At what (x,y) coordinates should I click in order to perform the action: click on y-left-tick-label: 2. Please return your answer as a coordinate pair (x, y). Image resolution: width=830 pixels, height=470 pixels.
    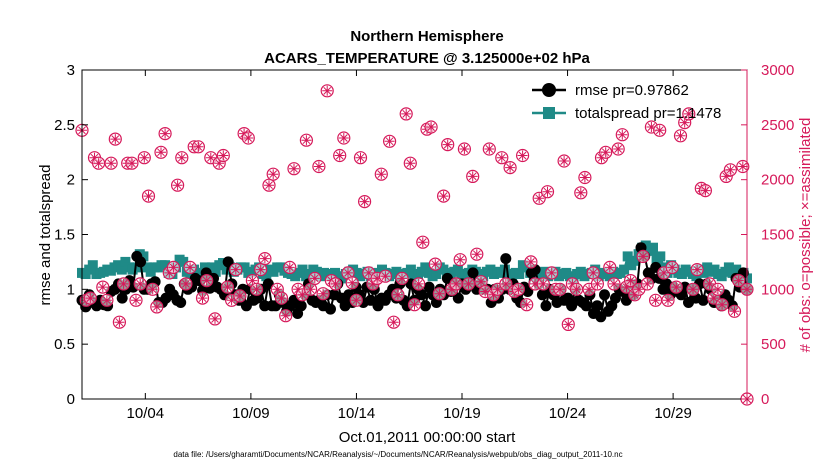
    Looking at the image, I should click on (71, 180).